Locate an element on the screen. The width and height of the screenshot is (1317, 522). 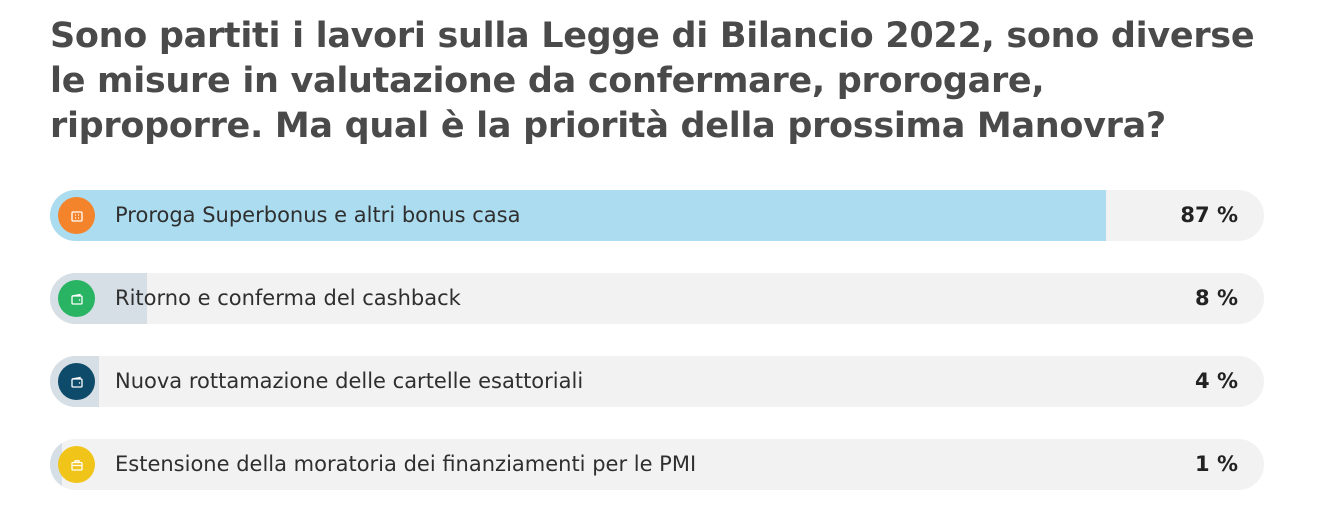
option-percent: 1 % is located at coordinates (1216, 464).